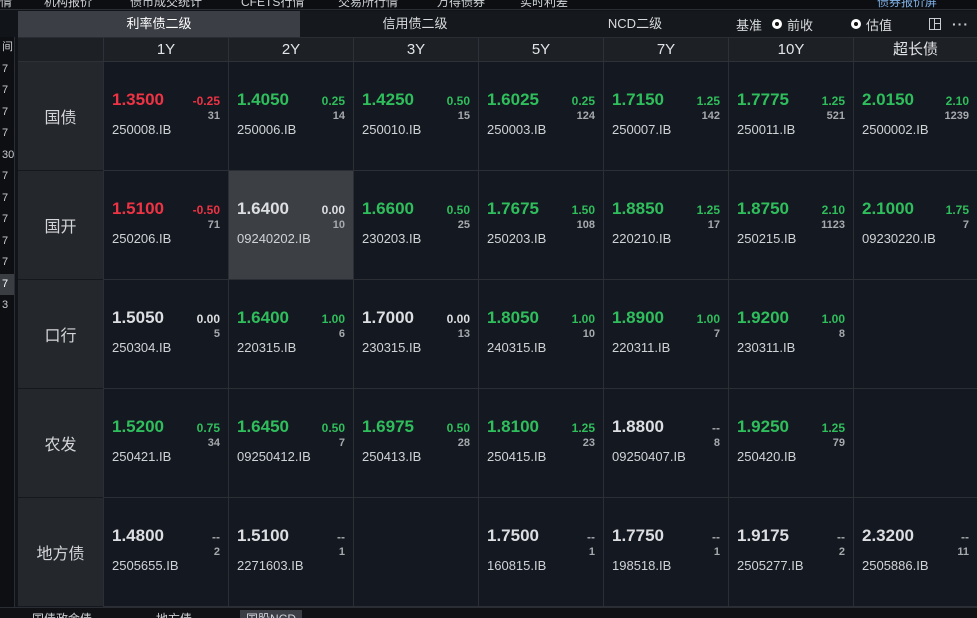 The height and width of the screenshot is (618, 977). I want to click on column-header-10y: 10Y, so click(790, 49).